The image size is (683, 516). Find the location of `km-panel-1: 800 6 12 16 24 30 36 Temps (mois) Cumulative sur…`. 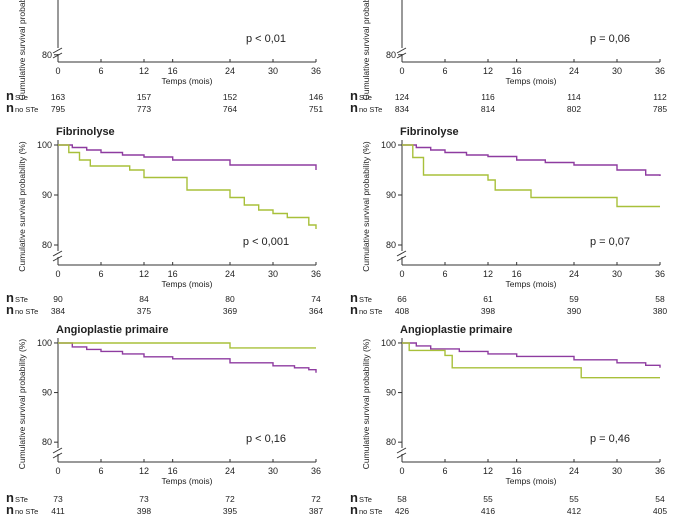

km-panel-1: 800 6 12 16 24 30 36 Temps (mois) Cumulative sur… is located at coordinates (508, 57).